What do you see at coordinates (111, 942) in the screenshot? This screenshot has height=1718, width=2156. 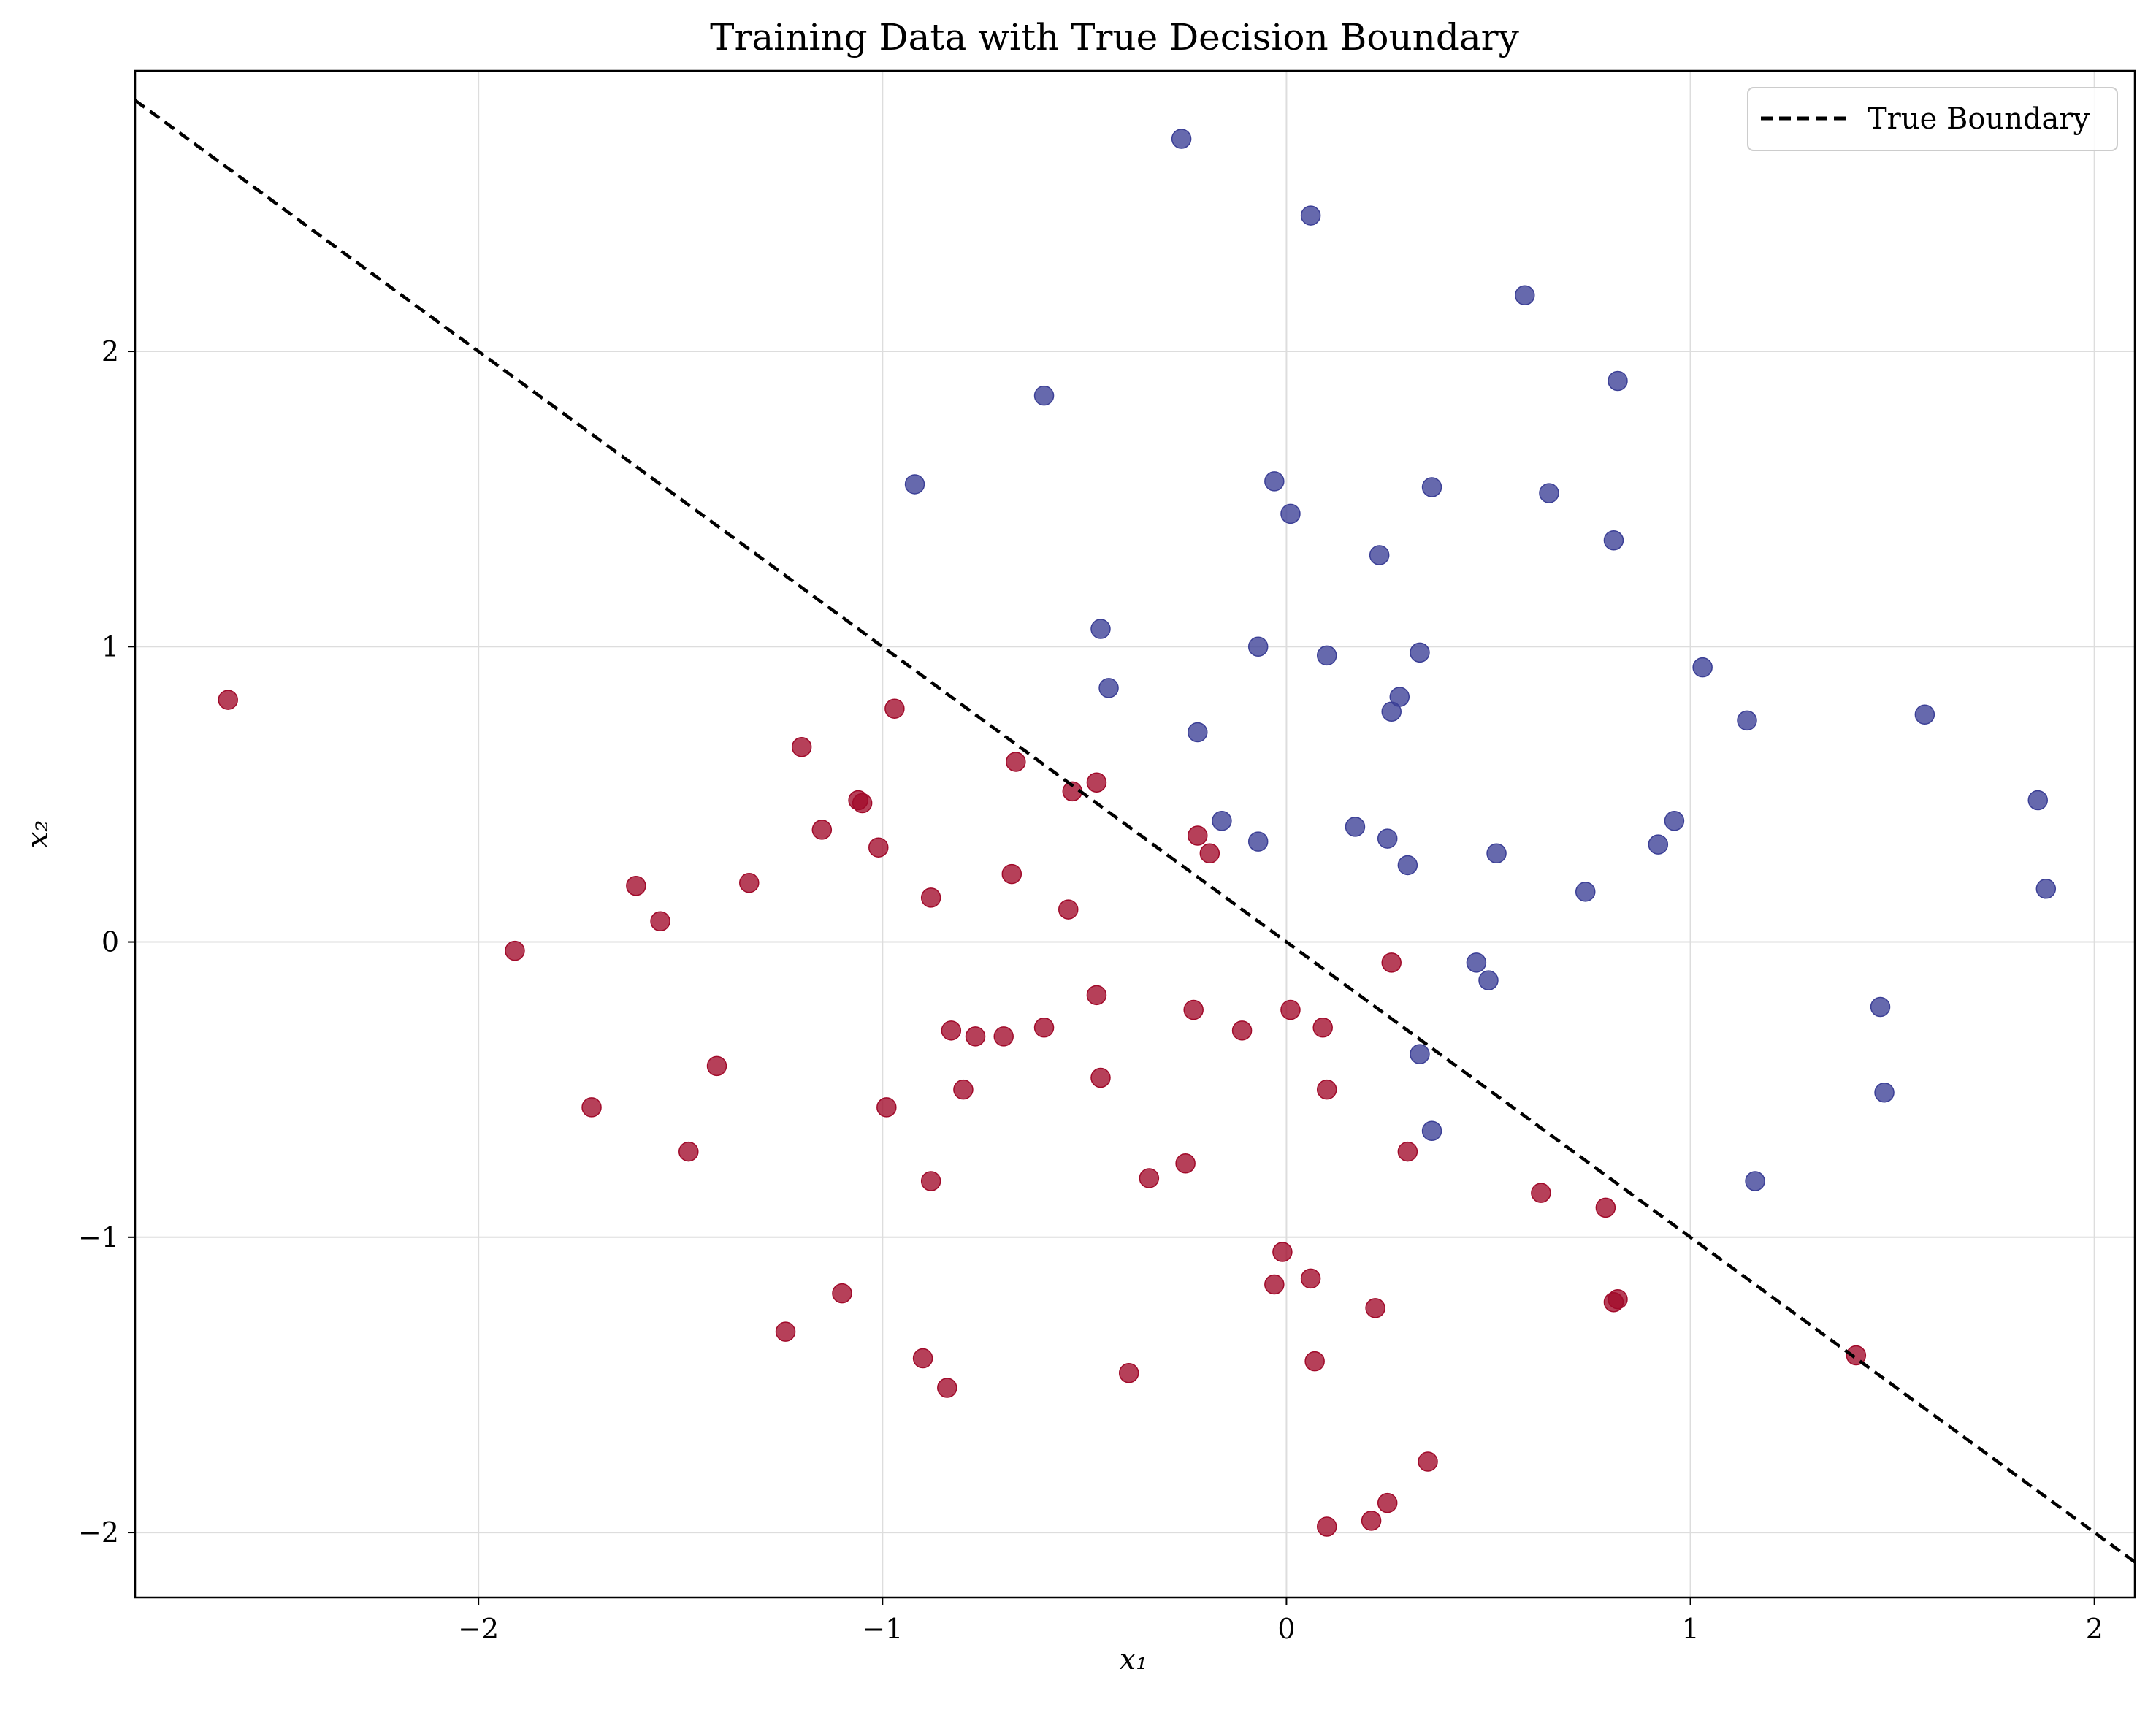 I see `y-tick-label: 0` at bounding box center [111, 942].